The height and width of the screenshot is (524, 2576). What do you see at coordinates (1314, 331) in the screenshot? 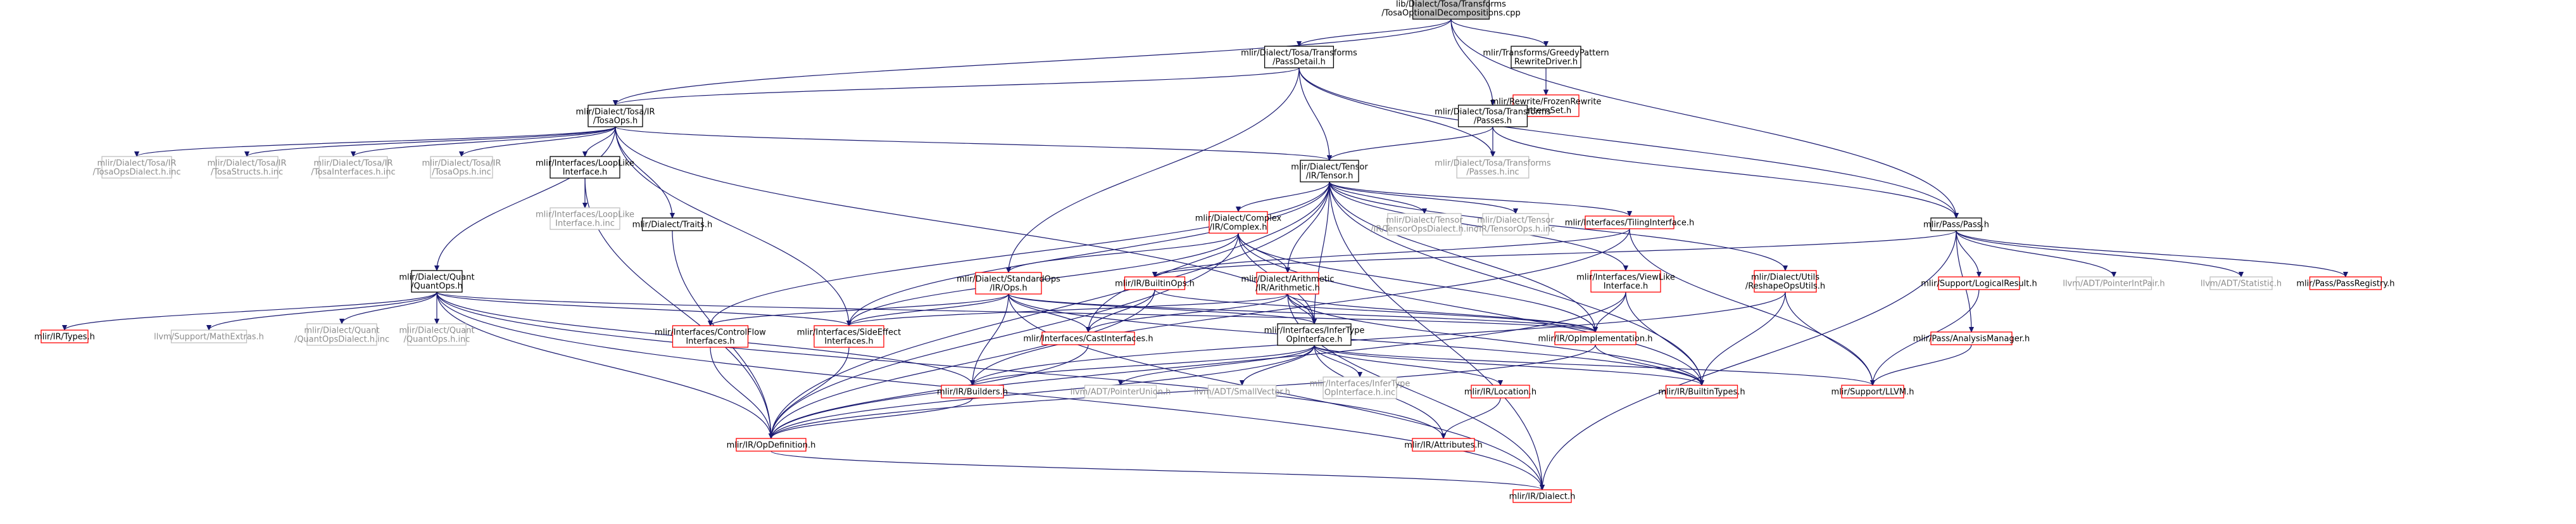
I see `node-label: mlir/Interfaces/InferType` at bounding box center [1314, 331].